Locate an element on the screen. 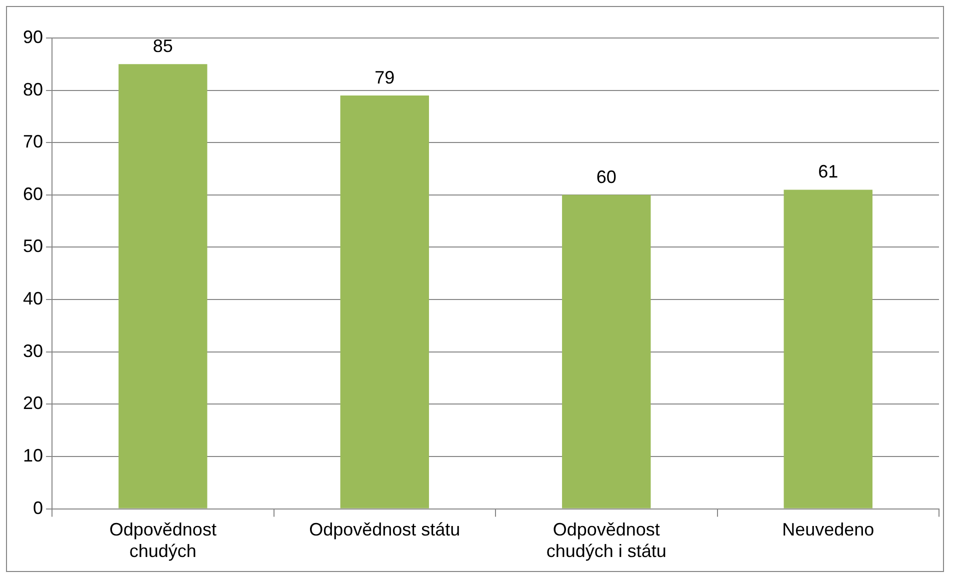  y-tick-label: 90 is located at coordinates (33, 36).